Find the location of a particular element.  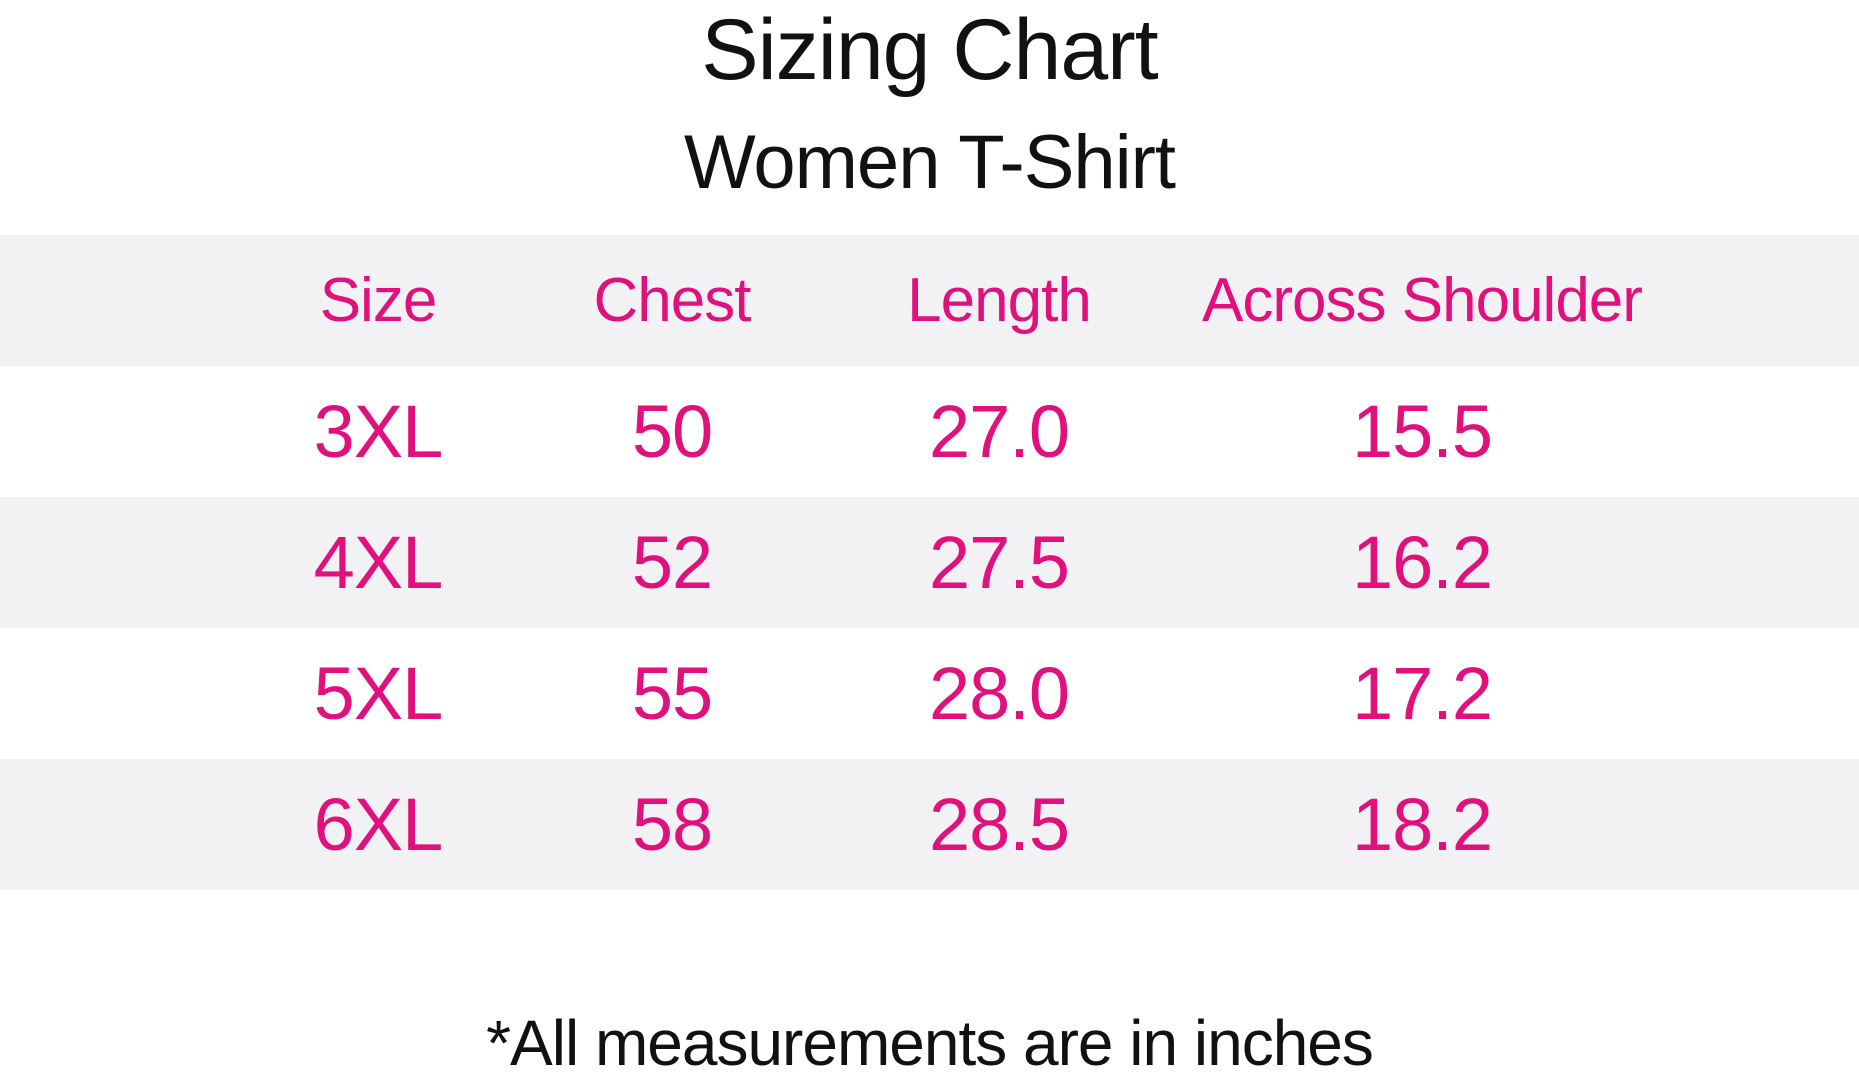

cell-length: 28.5 is located at coordinates (999, 824).